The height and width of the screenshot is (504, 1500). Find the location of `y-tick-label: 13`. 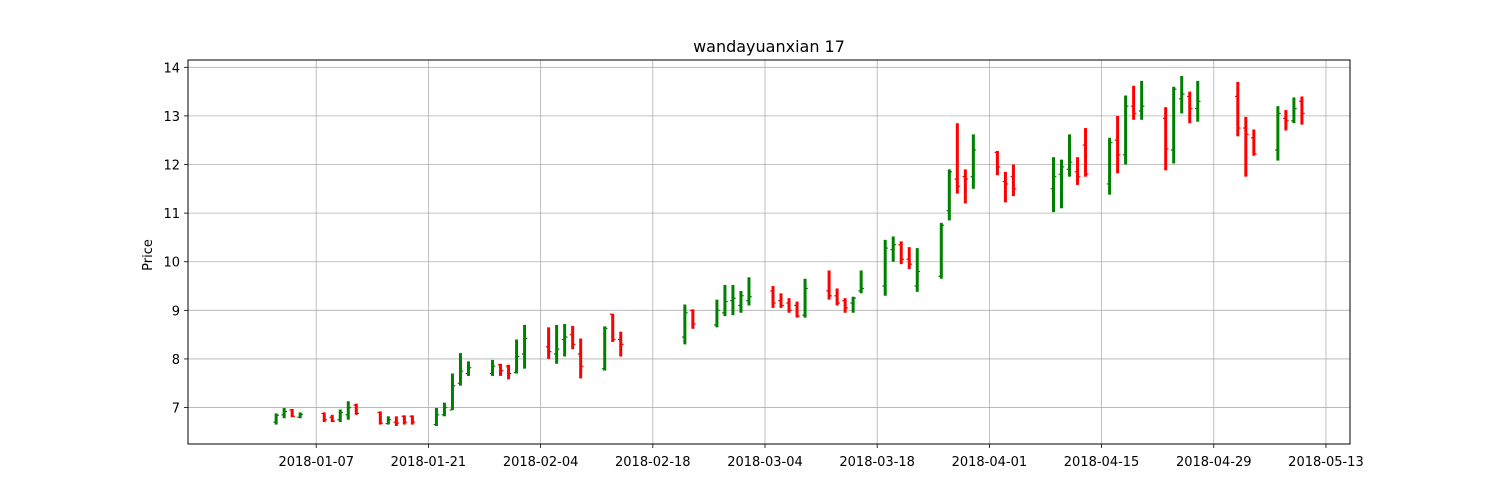

y-tick-label: 13 is located at coordinates (171, 117).